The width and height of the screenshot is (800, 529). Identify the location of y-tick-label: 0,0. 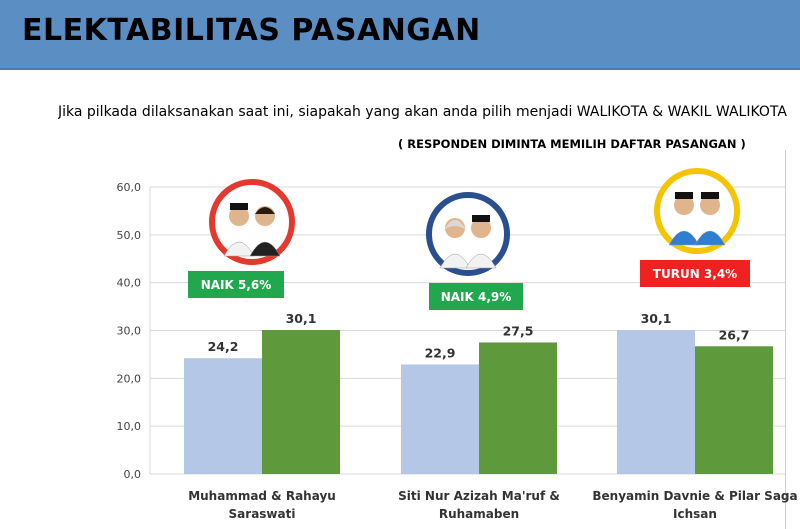
(133, 474).